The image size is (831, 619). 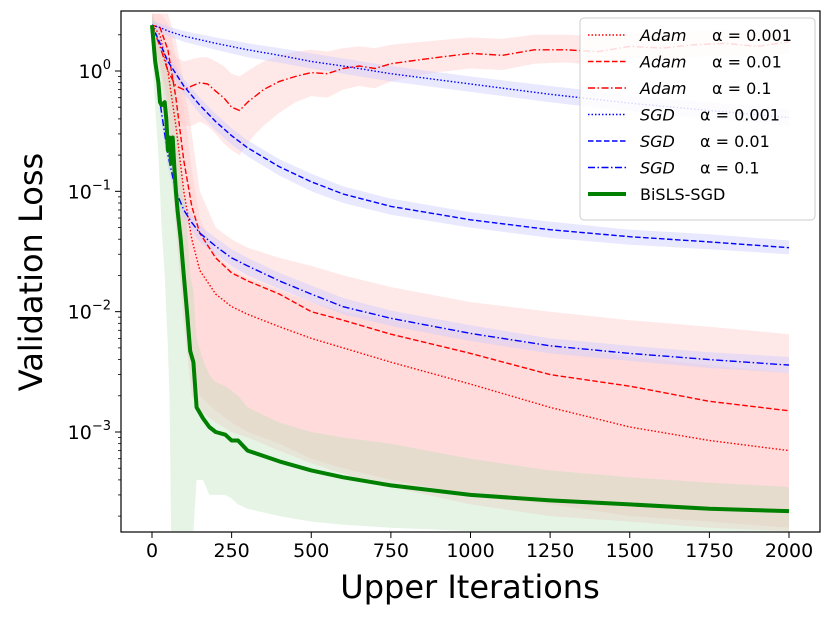 I want to click on sgd-01-legend-name: SGD, so click(x=657, y=168).